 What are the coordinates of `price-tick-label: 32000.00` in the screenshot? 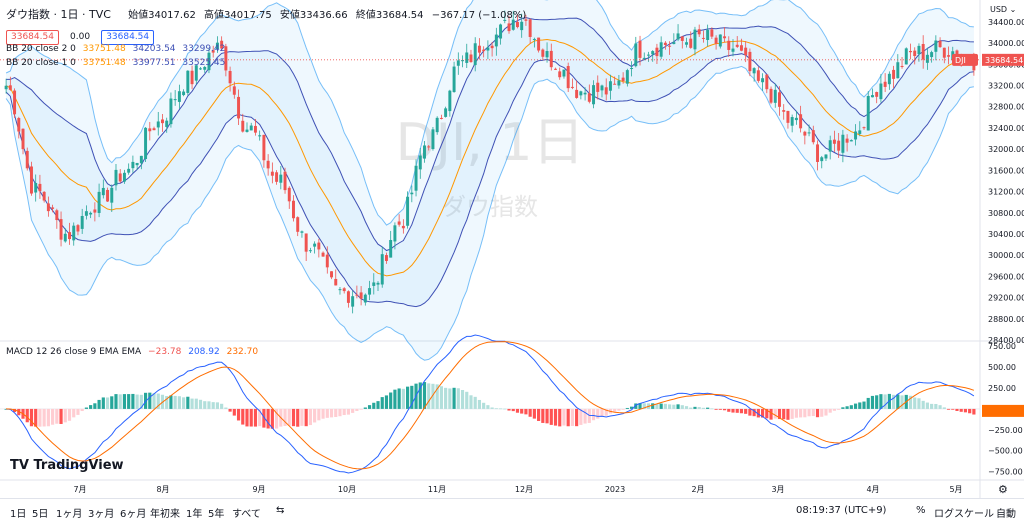 It's located at (1006, 149).